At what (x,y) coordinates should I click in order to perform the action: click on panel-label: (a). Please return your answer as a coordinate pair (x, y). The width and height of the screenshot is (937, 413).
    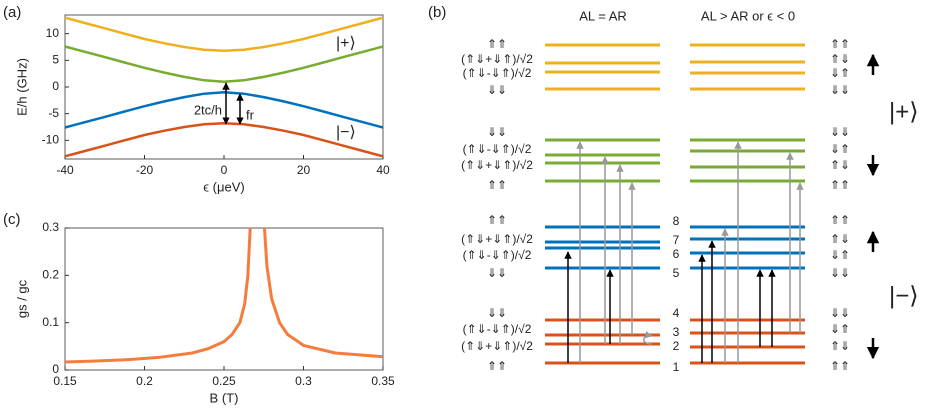
    Looking at the image, I should click on (12, 12).